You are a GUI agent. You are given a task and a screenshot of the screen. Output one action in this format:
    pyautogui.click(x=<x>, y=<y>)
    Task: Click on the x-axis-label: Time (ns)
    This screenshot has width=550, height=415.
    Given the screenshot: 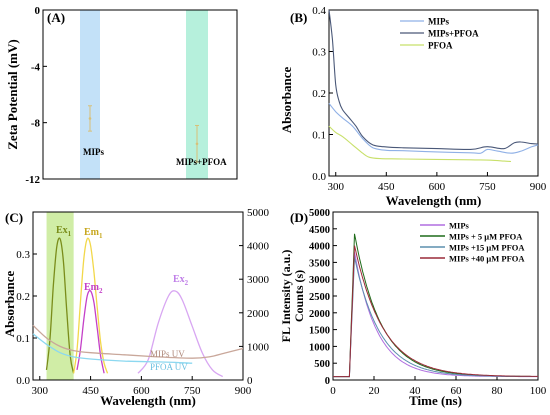 What is the action you would take?
    pyautogui.click(x=435, y=400)
    